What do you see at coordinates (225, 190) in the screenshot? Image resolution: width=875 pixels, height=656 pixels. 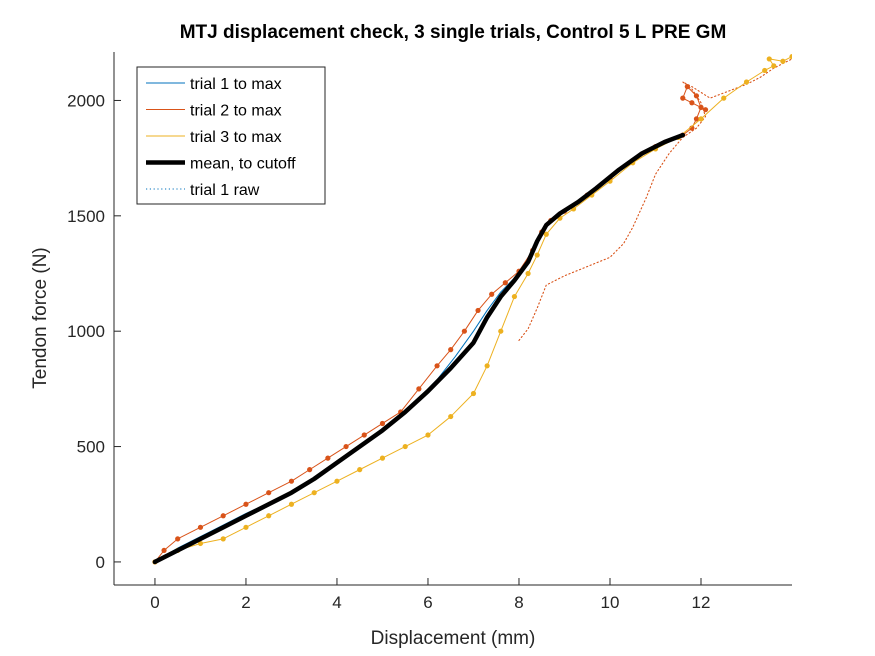 I see `legend-label: trial 1 raw` at bounding box center [225, 190].